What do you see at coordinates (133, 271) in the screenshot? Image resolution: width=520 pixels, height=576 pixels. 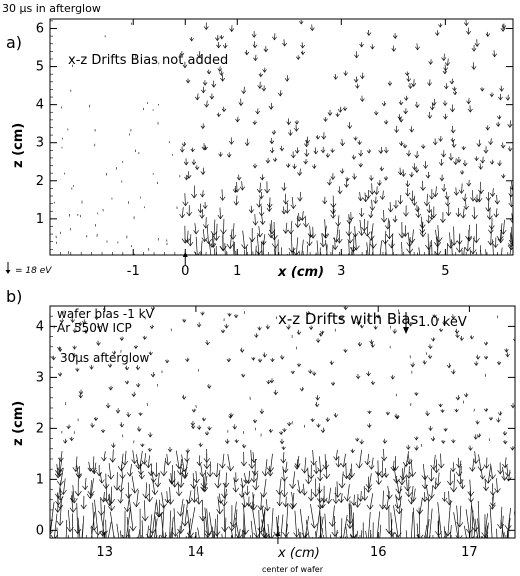 I see `x-tick-label--1: -1` at bounding box center [133, 271].